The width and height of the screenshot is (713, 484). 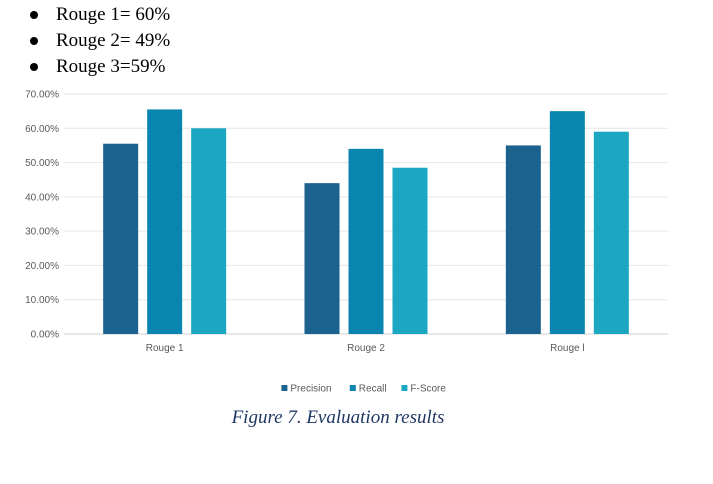 I want to click on bullet-item-rouge-3: Rouge 3=59%, so click(x=99, y=67).